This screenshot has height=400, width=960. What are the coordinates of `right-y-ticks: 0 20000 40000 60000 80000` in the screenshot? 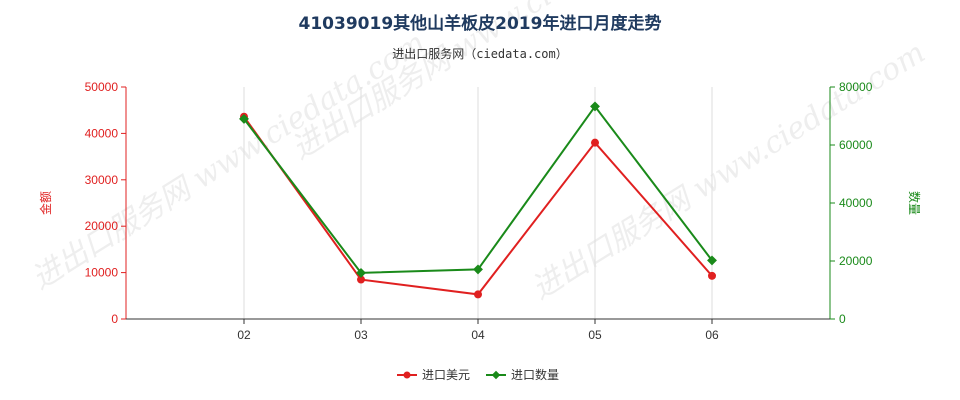 It's located at (851, 203).